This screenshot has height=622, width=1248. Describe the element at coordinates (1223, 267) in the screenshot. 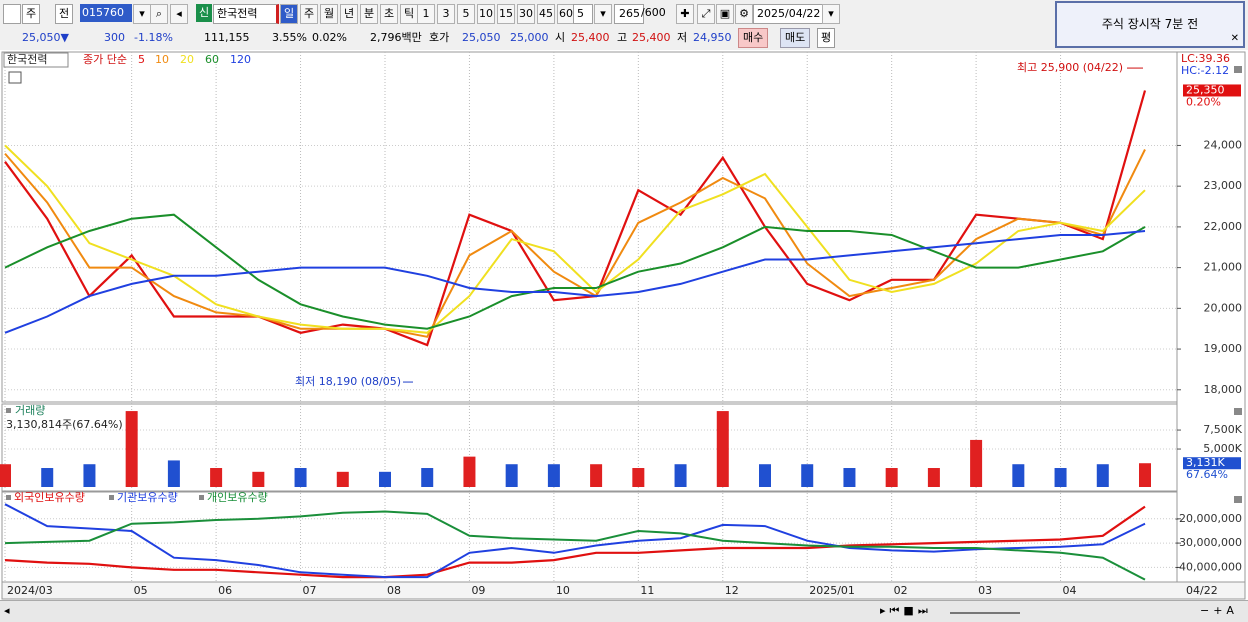

I see `y-tick-label: 21,000` at that location.